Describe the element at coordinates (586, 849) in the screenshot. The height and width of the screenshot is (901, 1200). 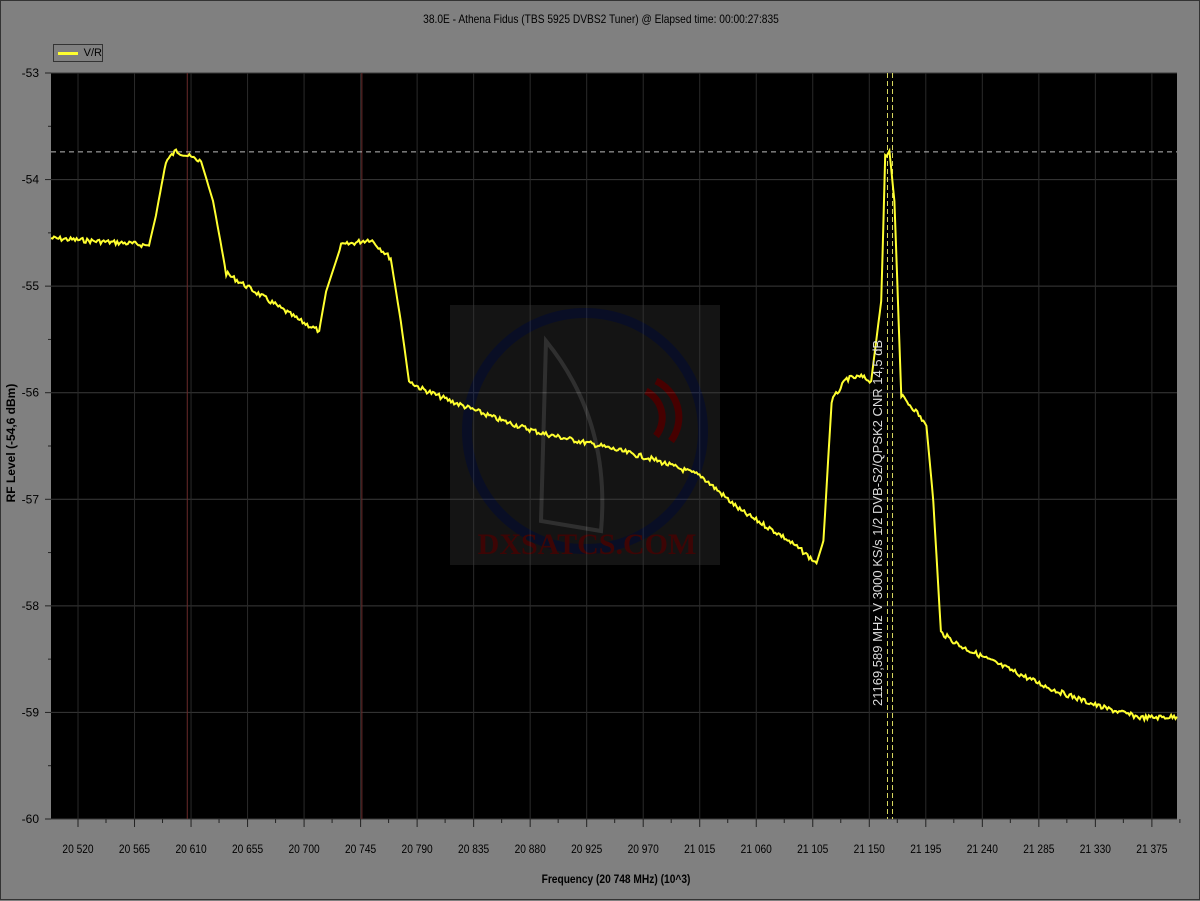
I see `x-tick-label: 20 925` at that location.